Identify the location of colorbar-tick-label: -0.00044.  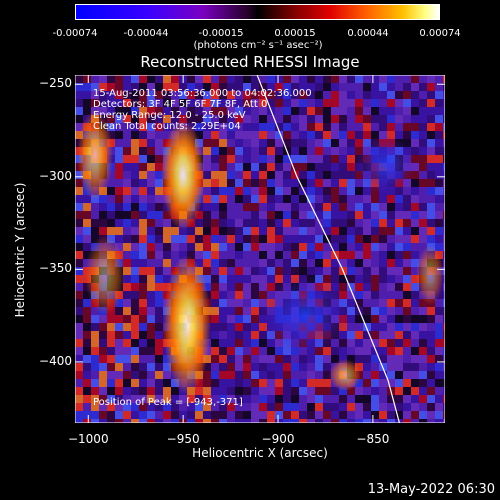
(146, 33).